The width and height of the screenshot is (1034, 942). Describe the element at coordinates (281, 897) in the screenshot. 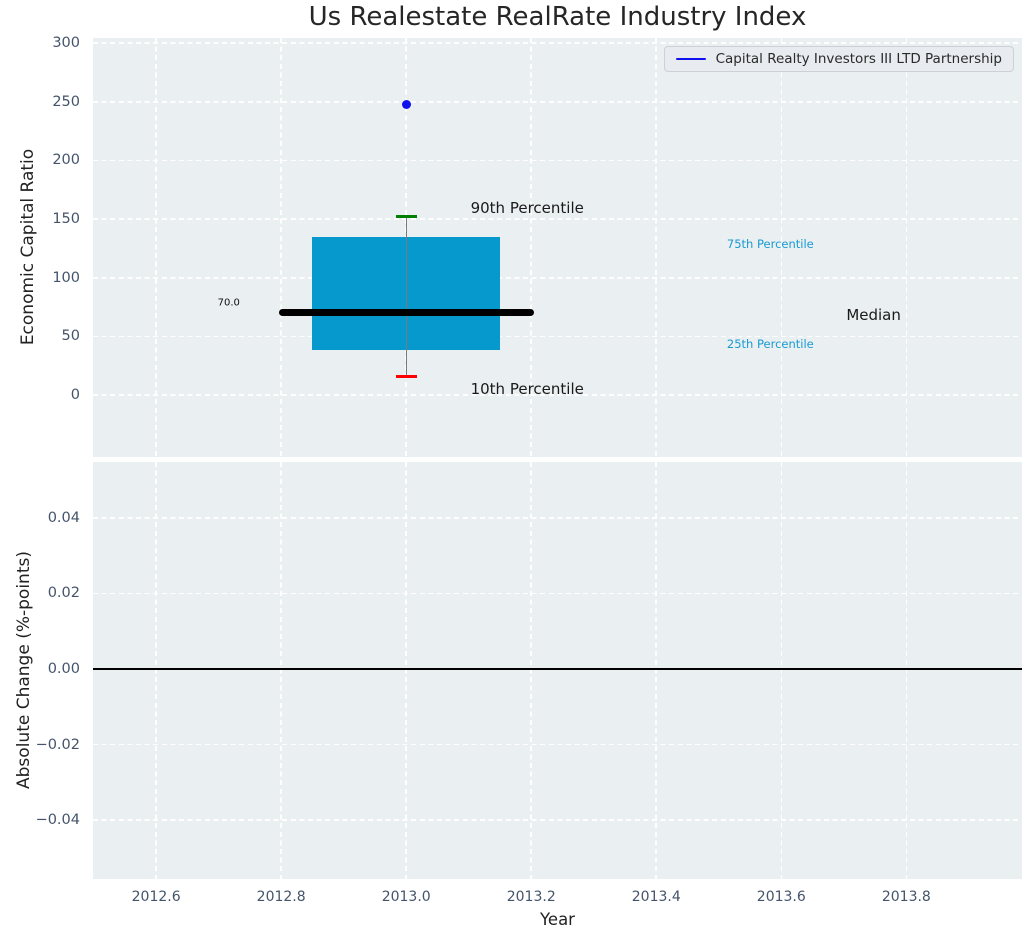

I see `x-tick-label: 2012.8` at that location.